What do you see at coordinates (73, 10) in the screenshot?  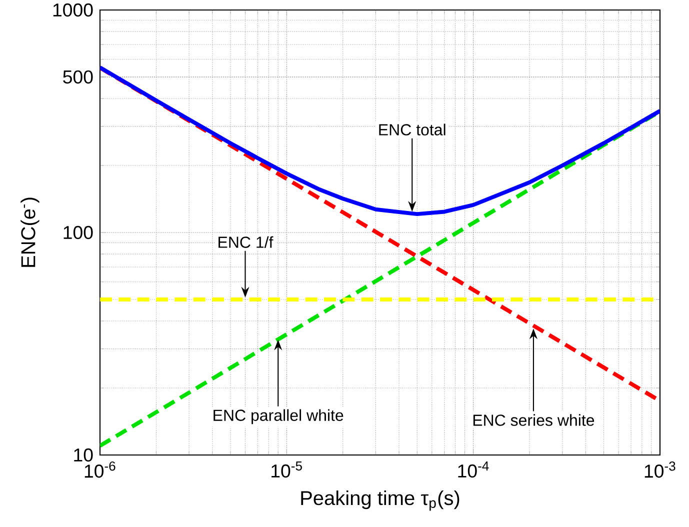 I see `y-tick-label: 1000` at bounding box center [73, 10].